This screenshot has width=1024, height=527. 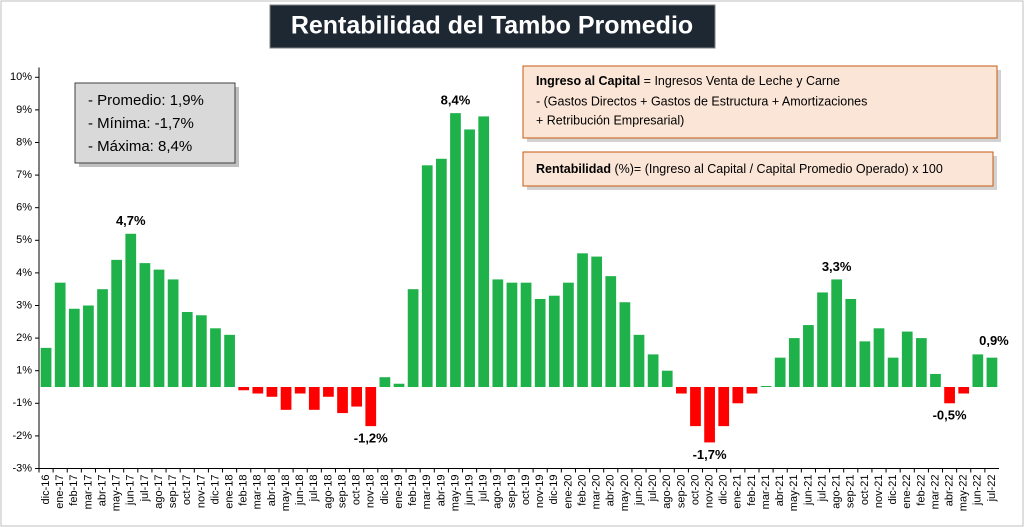 I want to click on y-tick-label: 2%, so click(x=24, y=338).